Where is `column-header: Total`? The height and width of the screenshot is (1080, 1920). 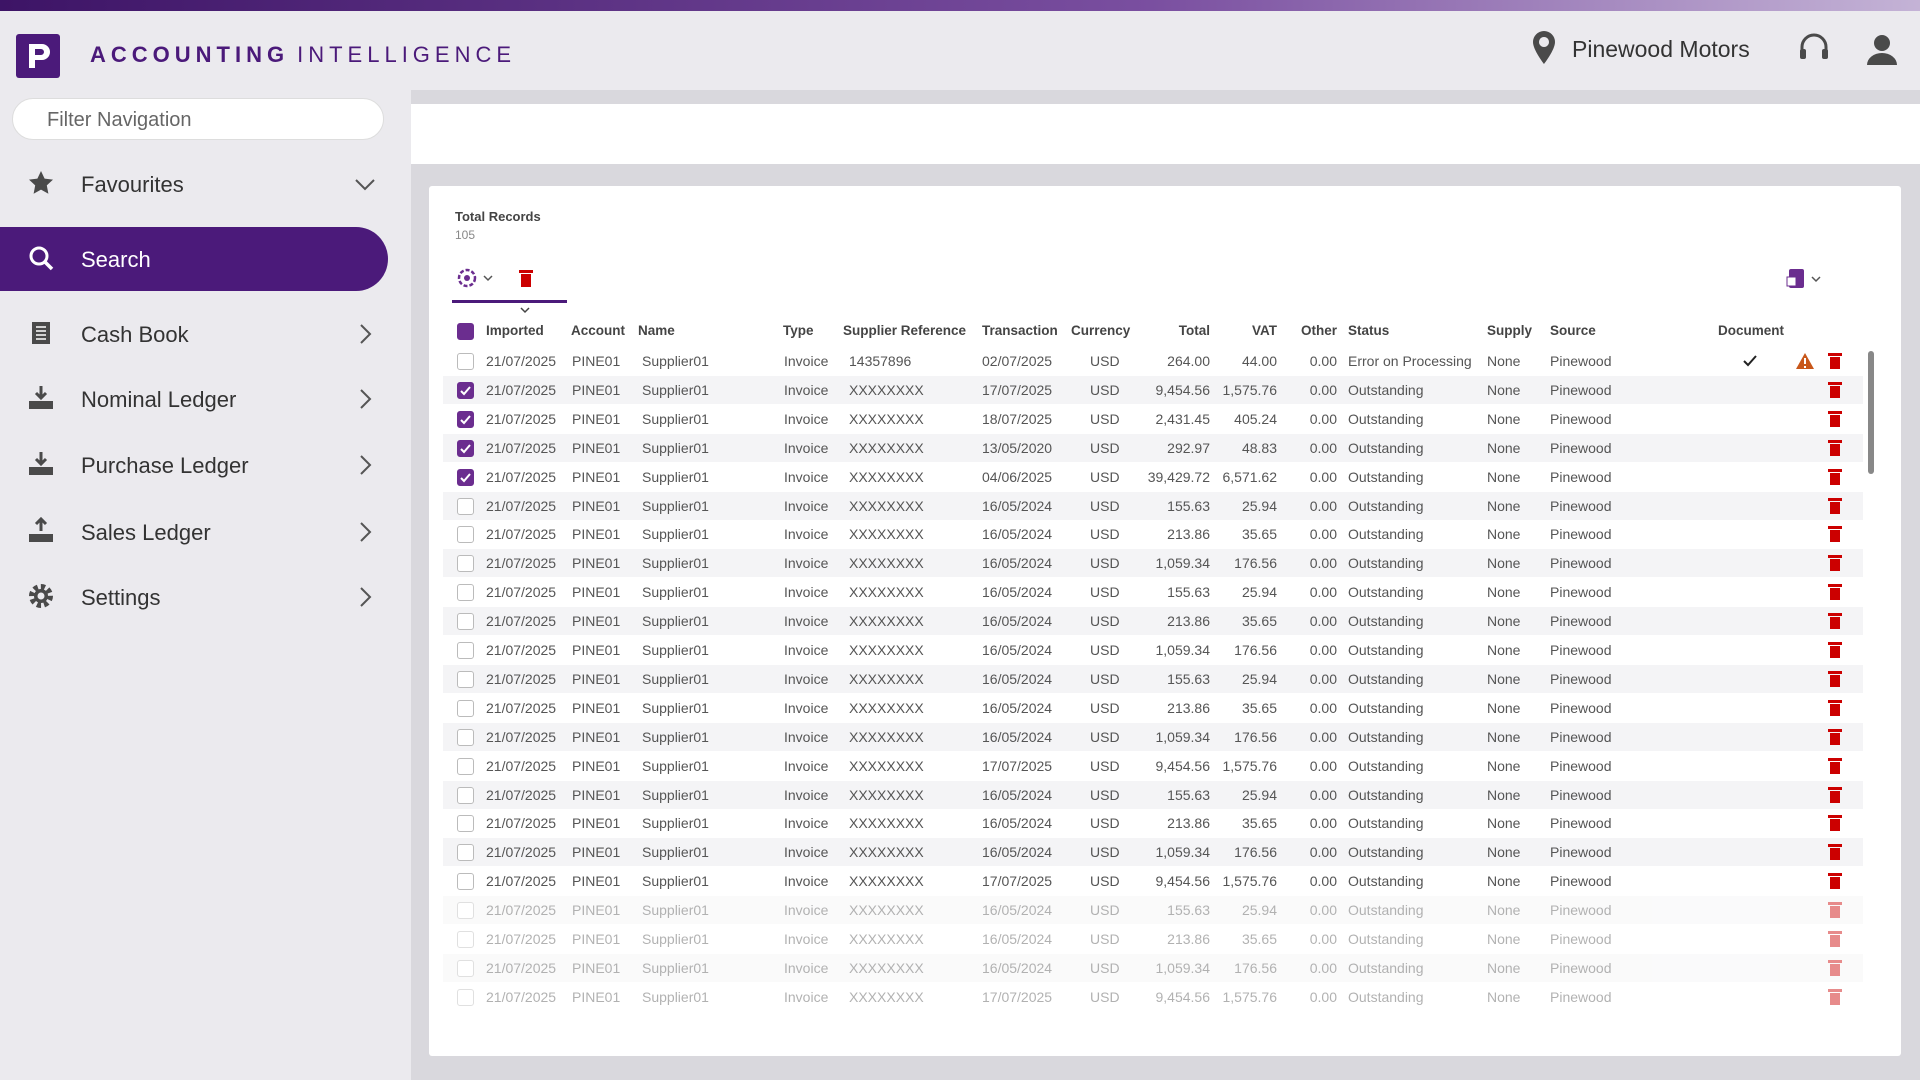
column-header: Total is located at coordinates (1194, 330).